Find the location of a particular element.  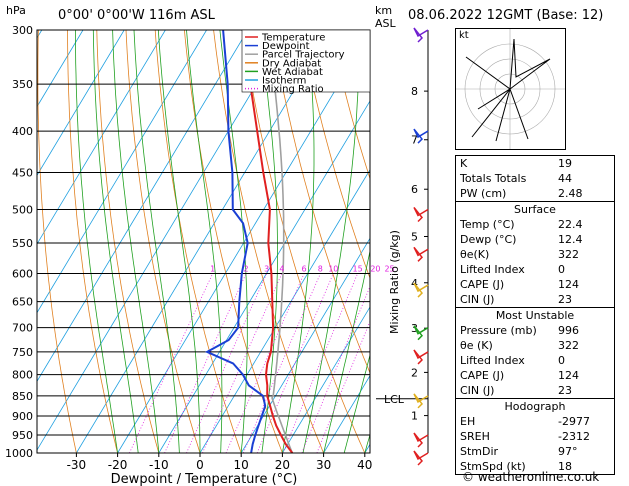

pressure-tick-label: 800 is located at coordinates (22, 375).